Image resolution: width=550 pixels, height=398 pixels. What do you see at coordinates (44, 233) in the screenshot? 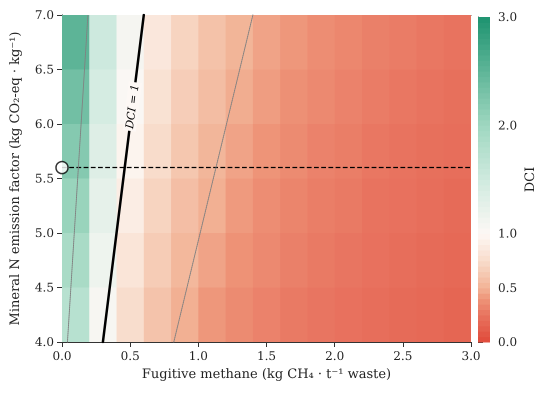
I see `y-tick-label: 5.0` at bounding box center [44, 233].